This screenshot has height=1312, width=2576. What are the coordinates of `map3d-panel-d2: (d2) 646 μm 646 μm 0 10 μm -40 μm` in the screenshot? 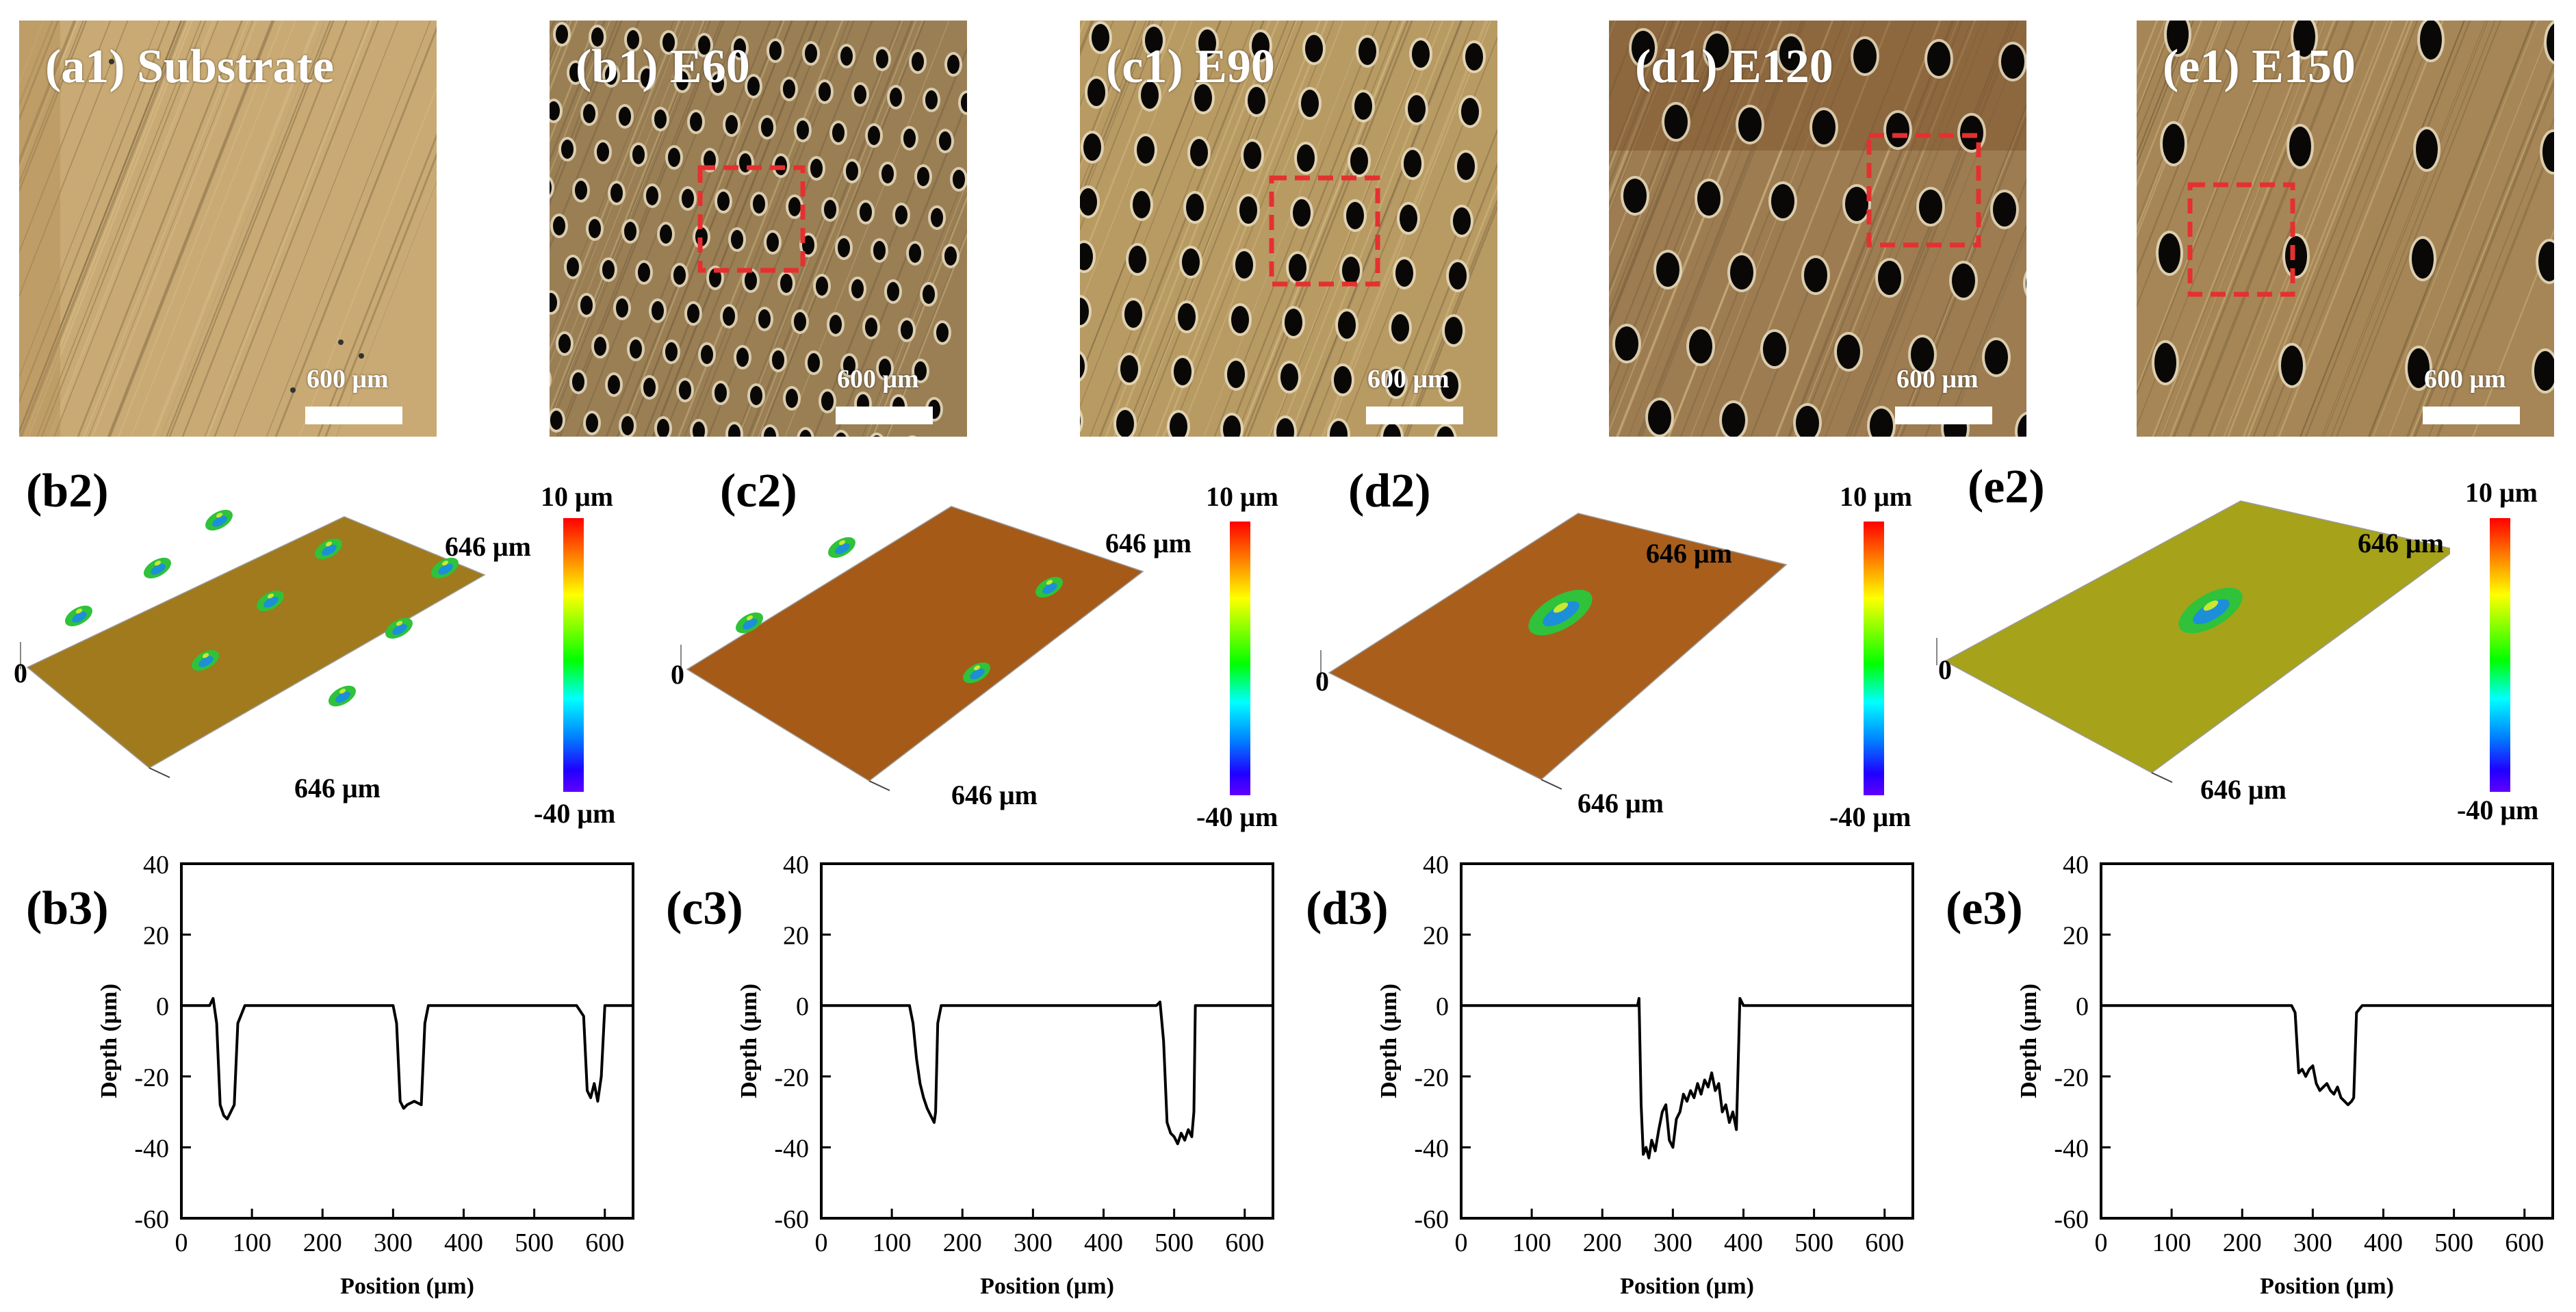 It's located at (1608, 644).